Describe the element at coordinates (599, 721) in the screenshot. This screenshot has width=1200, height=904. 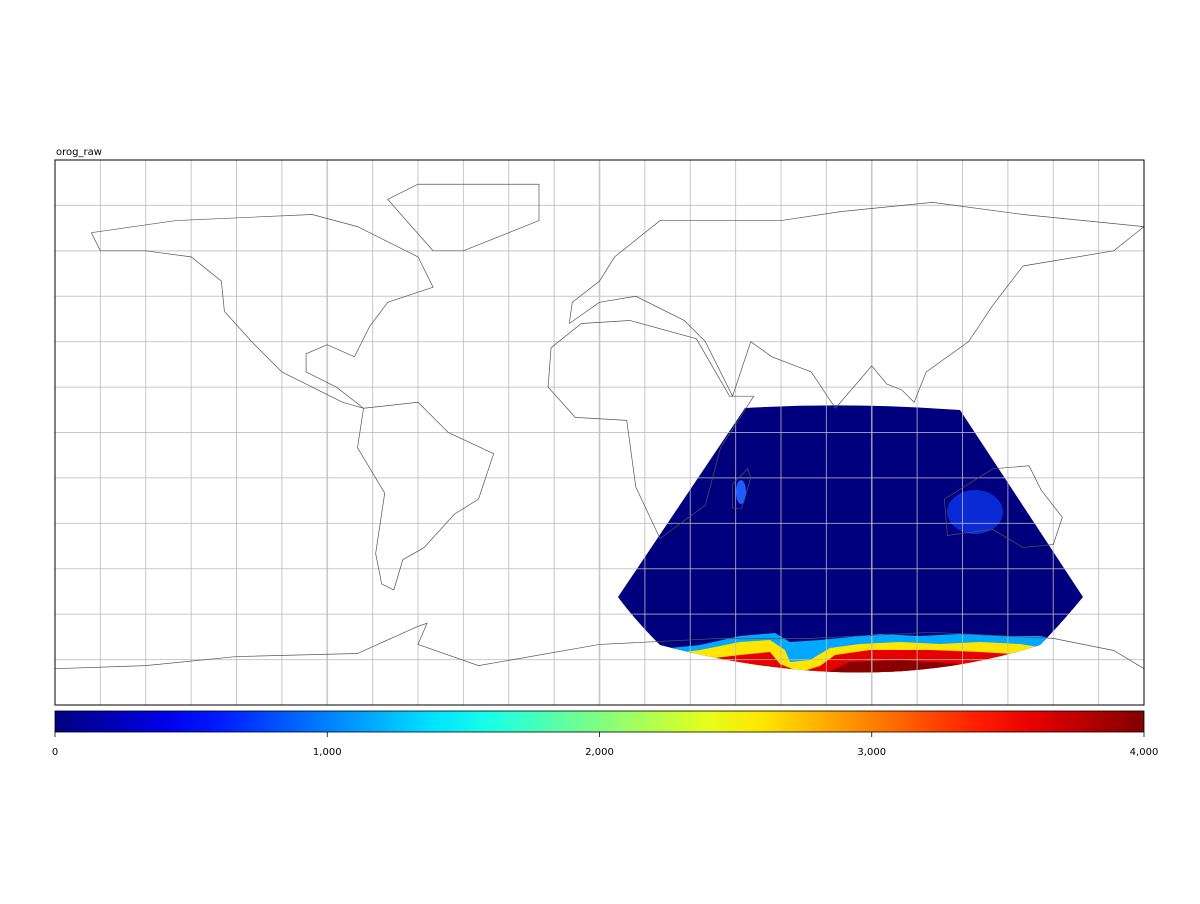
I see `colorbar` at that location.